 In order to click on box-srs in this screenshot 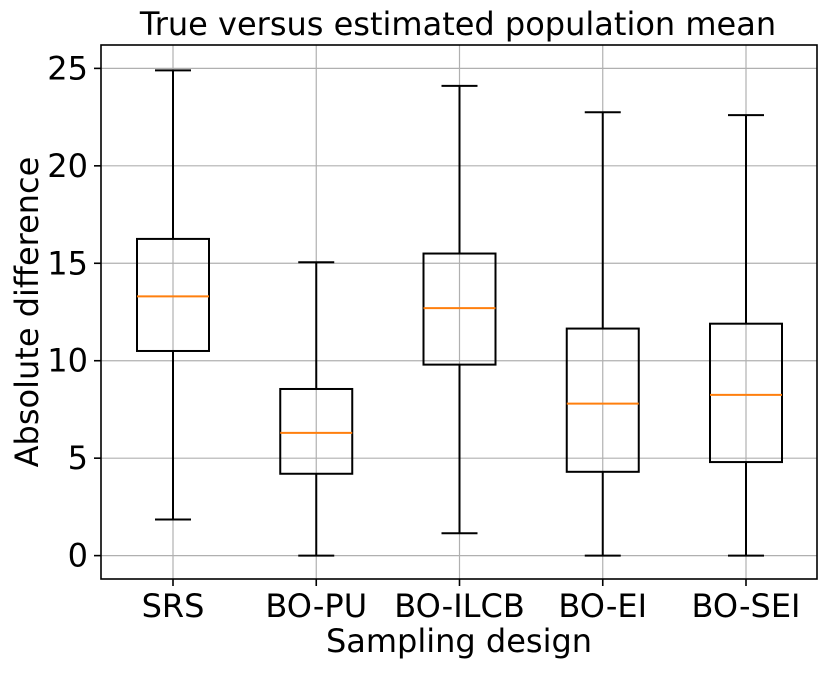, I will do `click(173, 295)`.